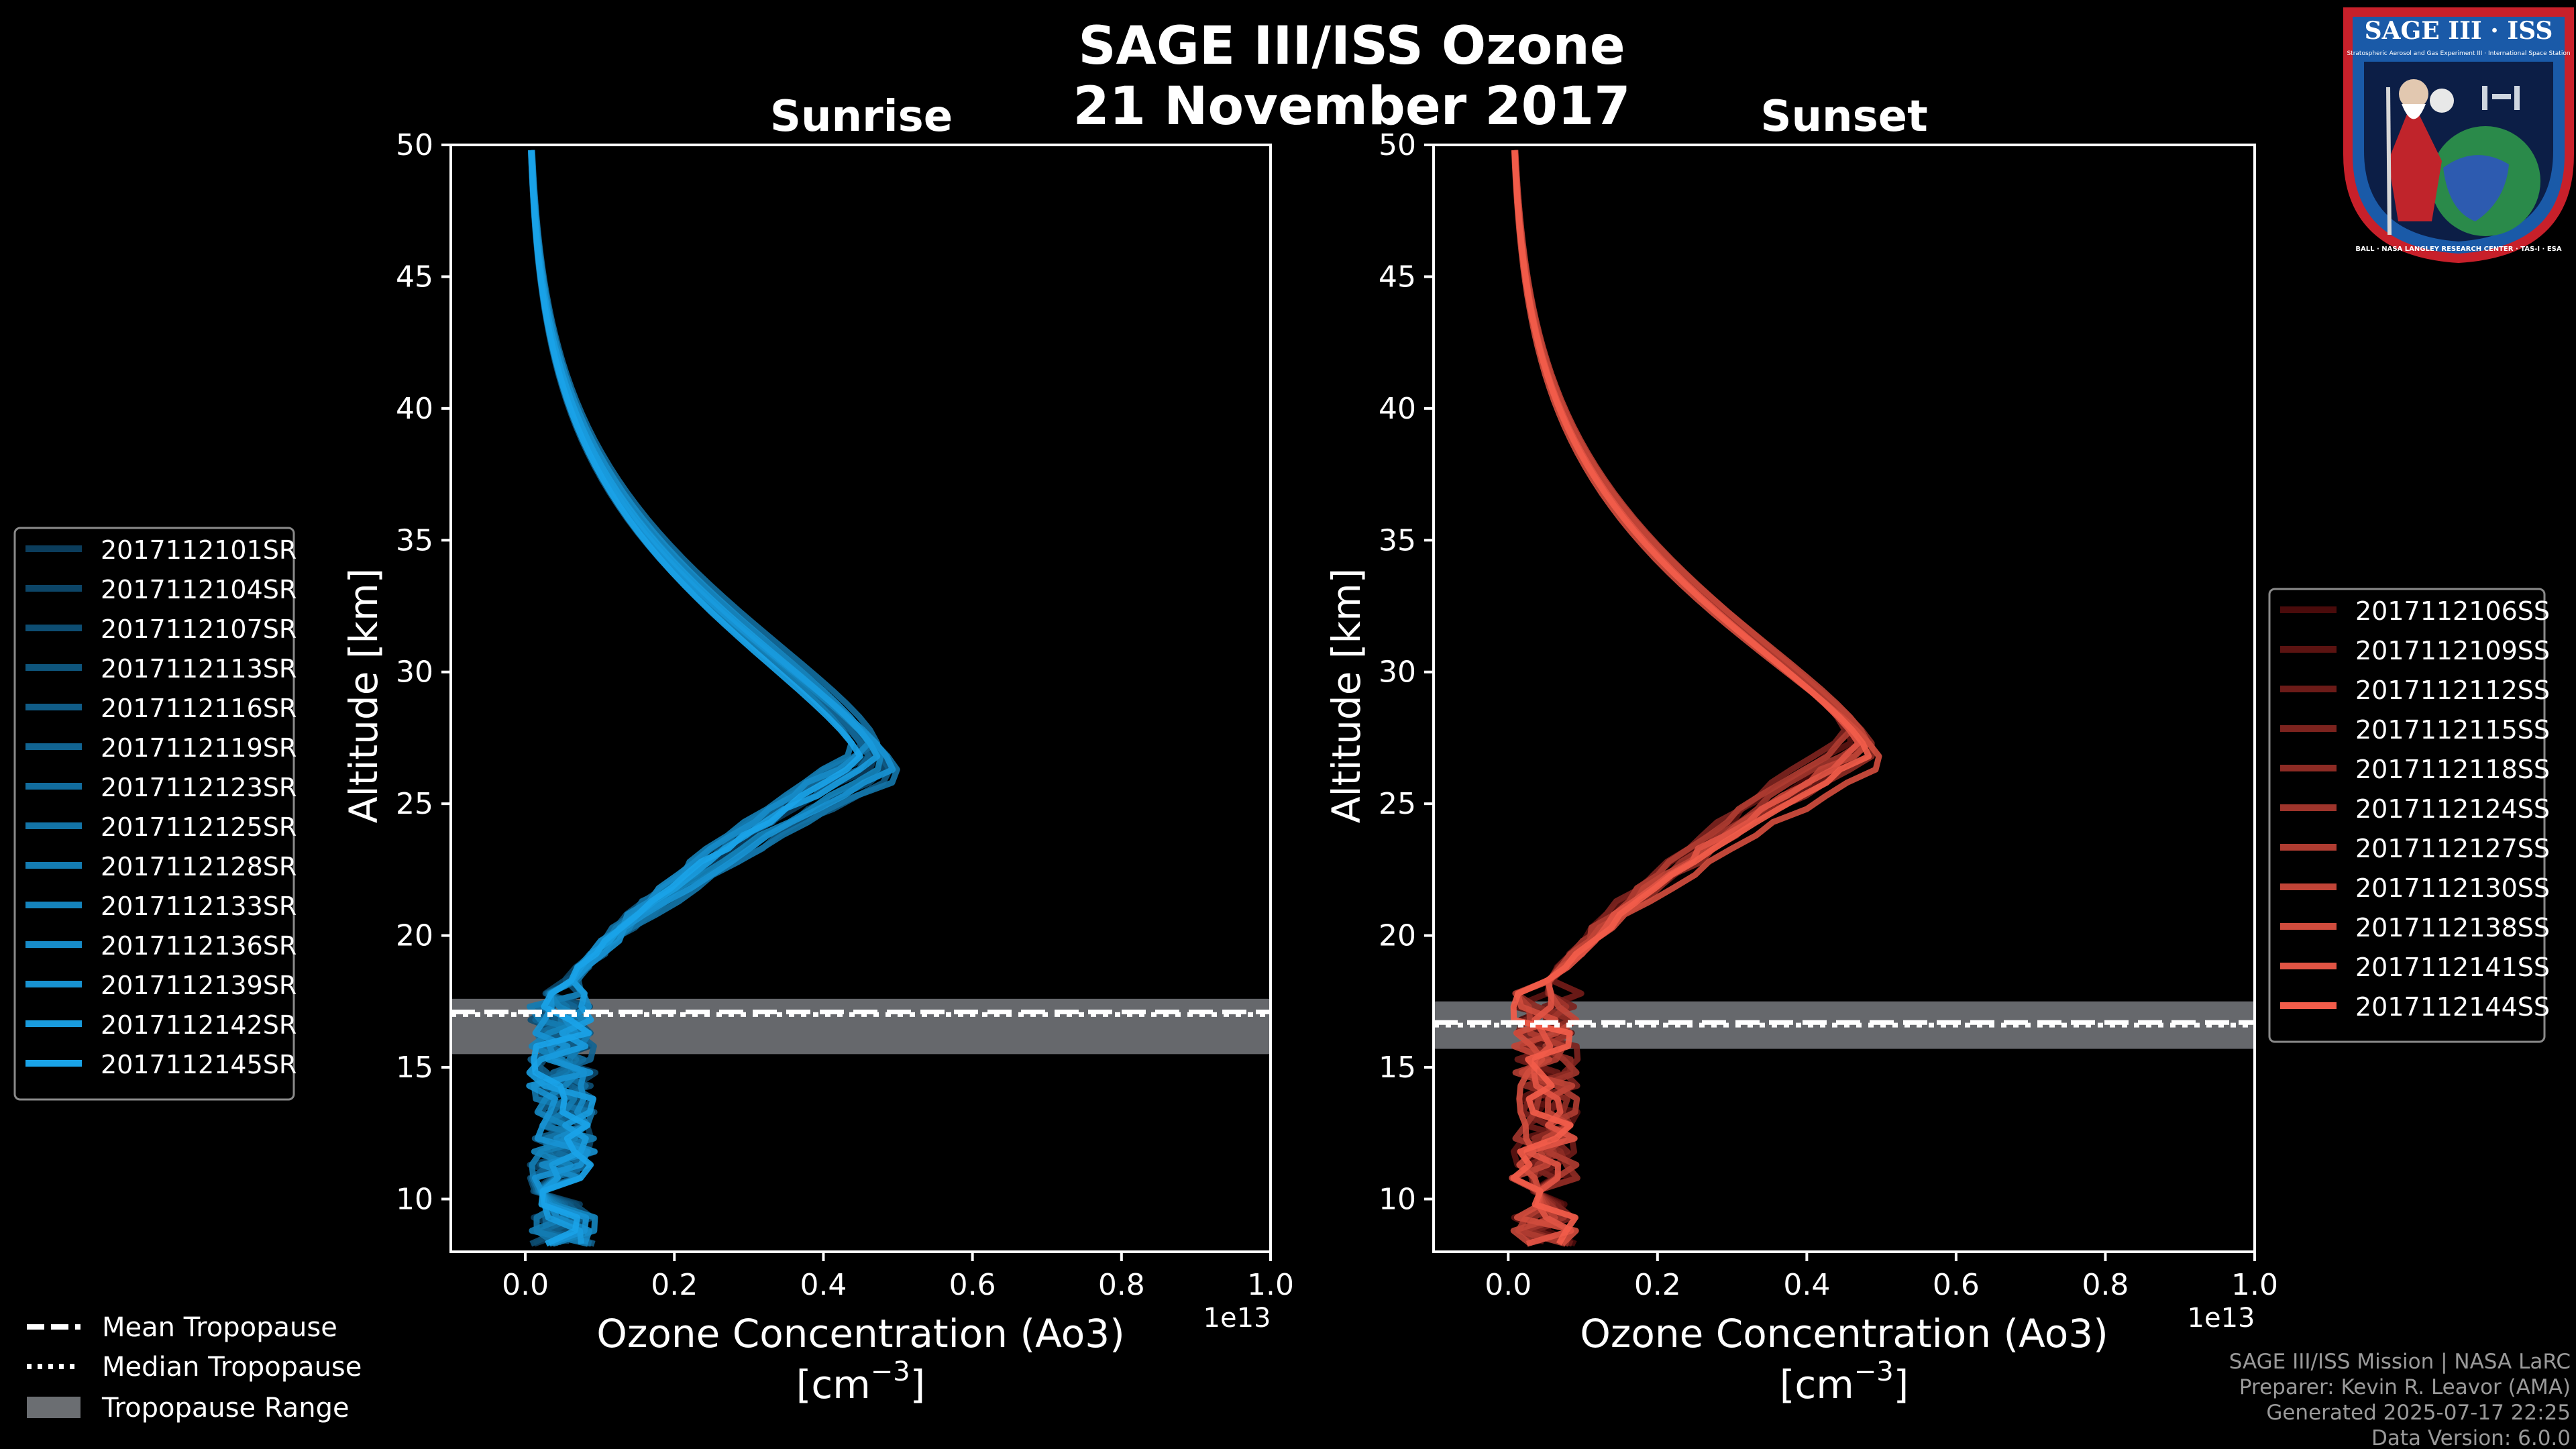 The width and height of the screenshot is (2576, 1449). Describe the element at coordinates (199, 787) in the screenshot. I see `legend-label: 2017112123SR` at that location.